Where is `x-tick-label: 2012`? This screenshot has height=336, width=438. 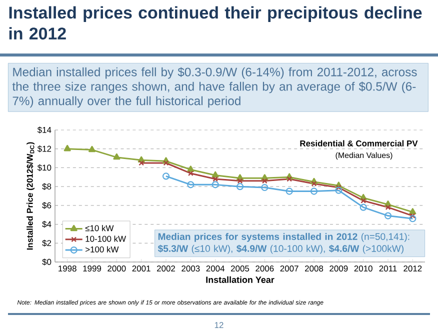
x-tick-label: 2012 is located at coordinates (413, 269).